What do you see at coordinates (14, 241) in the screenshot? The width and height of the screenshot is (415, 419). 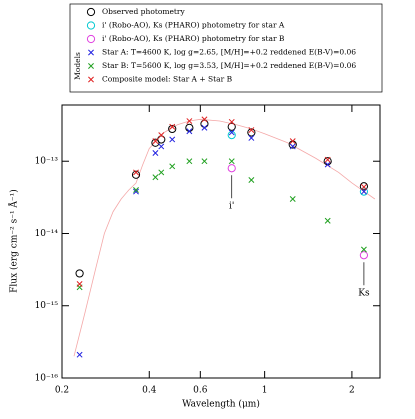 I see `y-axis-label: Flux (erg cm⁻² s⁻¹ Å⁻¹)` at bounding box center [14, 241].